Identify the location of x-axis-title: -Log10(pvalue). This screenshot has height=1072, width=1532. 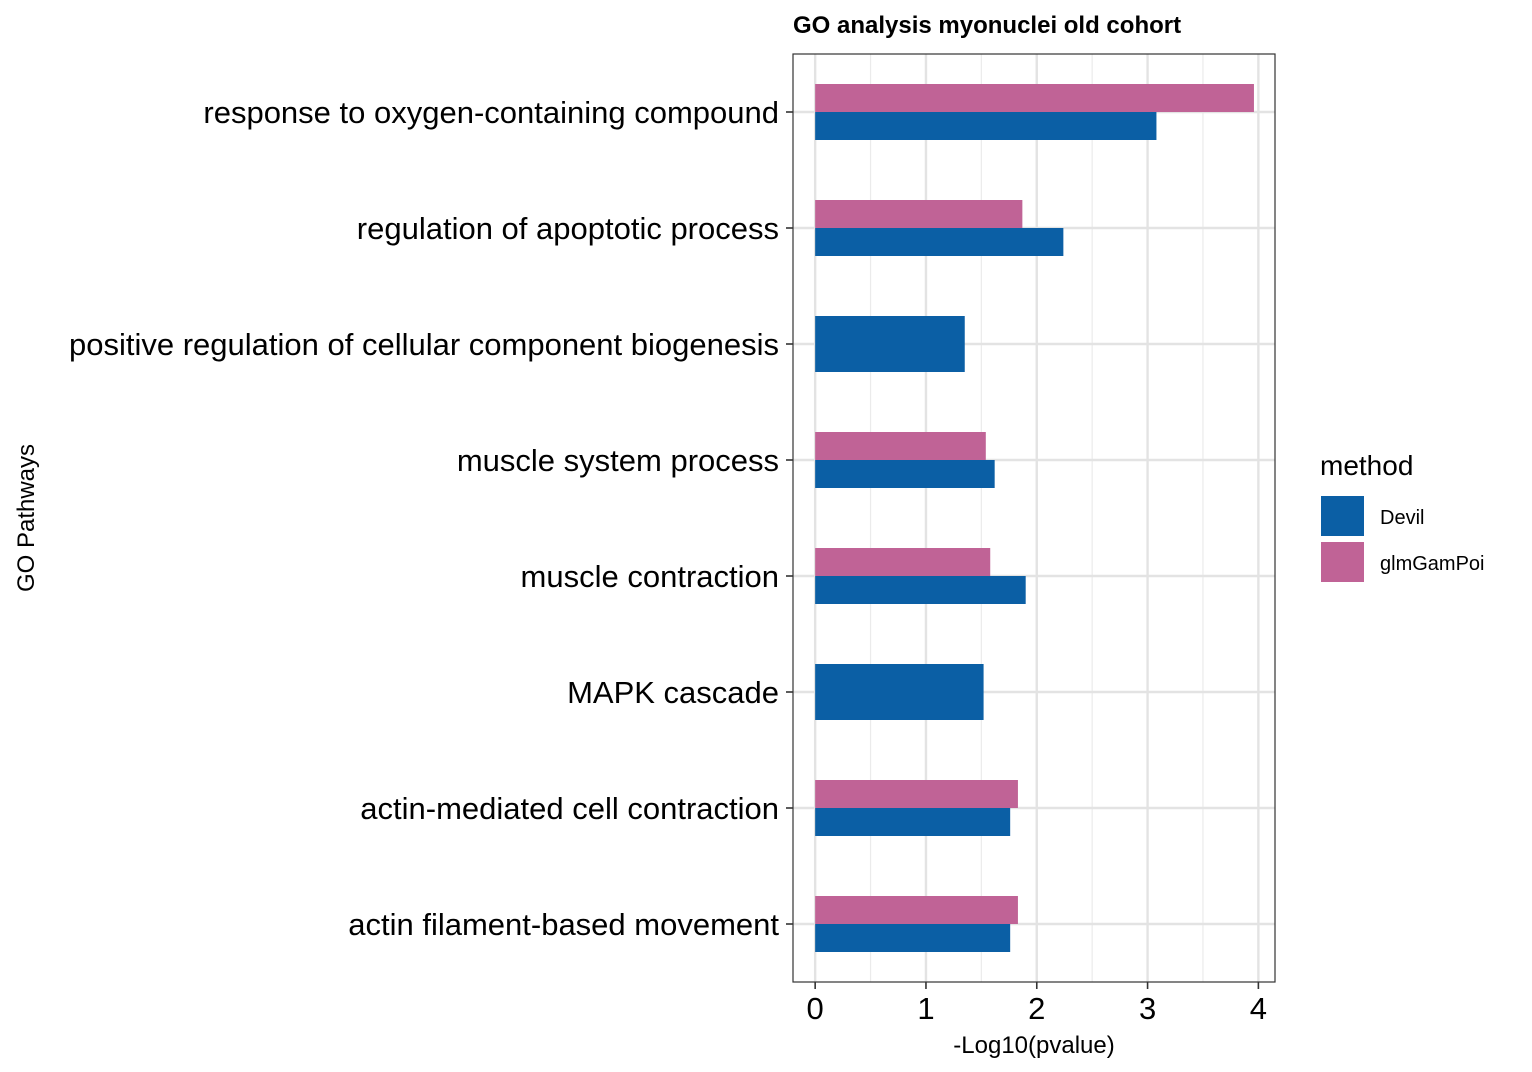
(1033, 1045).